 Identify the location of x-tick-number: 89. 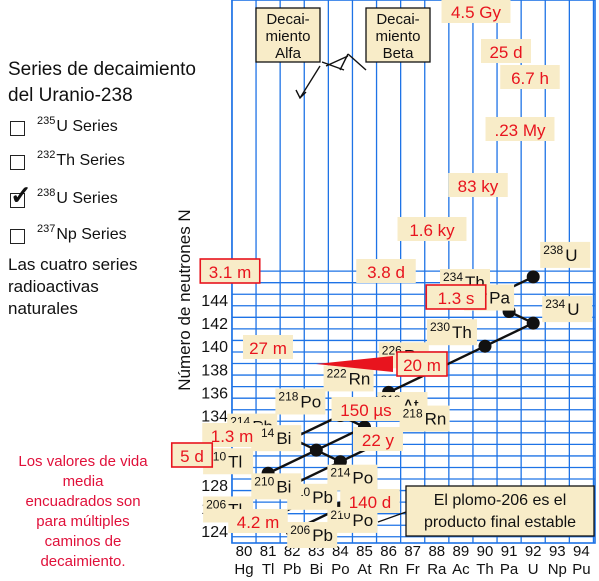
(461, 551).